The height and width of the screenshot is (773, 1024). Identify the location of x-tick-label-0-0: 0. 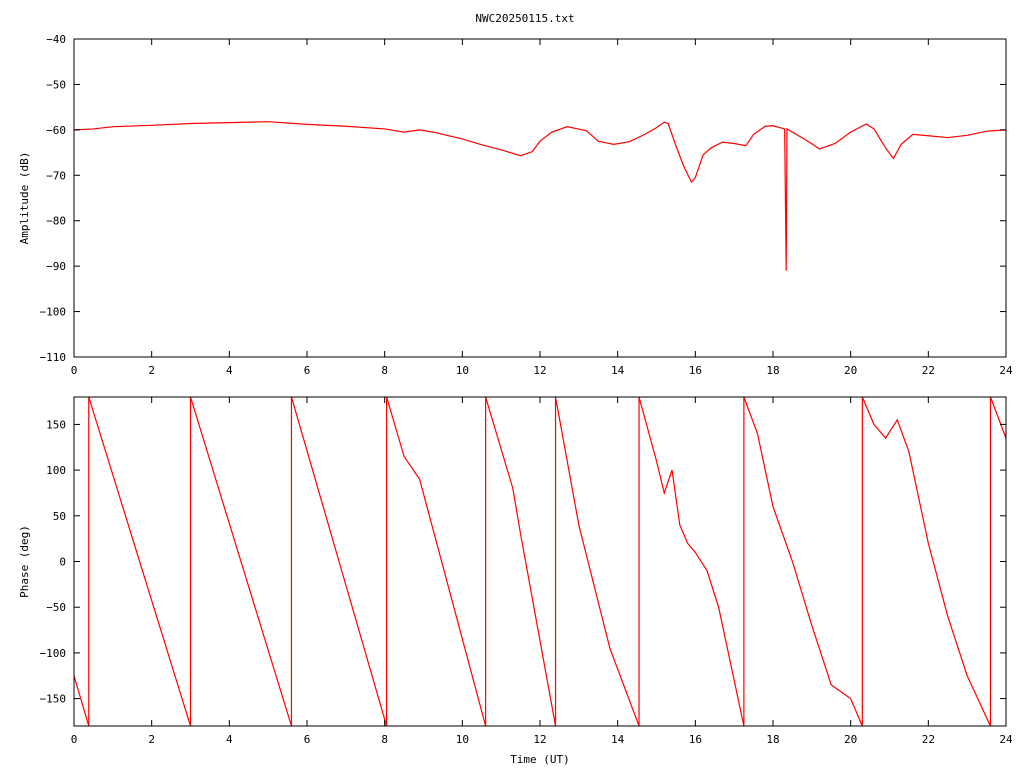
(74, 370).